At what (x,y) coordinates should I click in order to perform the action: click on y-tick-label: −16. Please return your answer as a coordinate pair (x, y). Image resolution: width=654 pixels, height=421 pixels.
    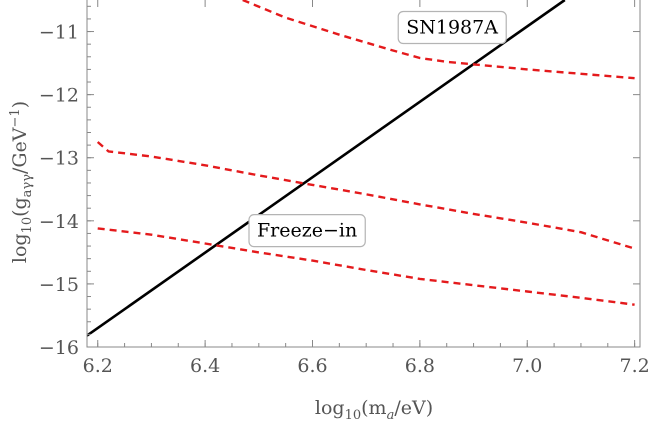
    Looking at the image, I should click on (59, 348).